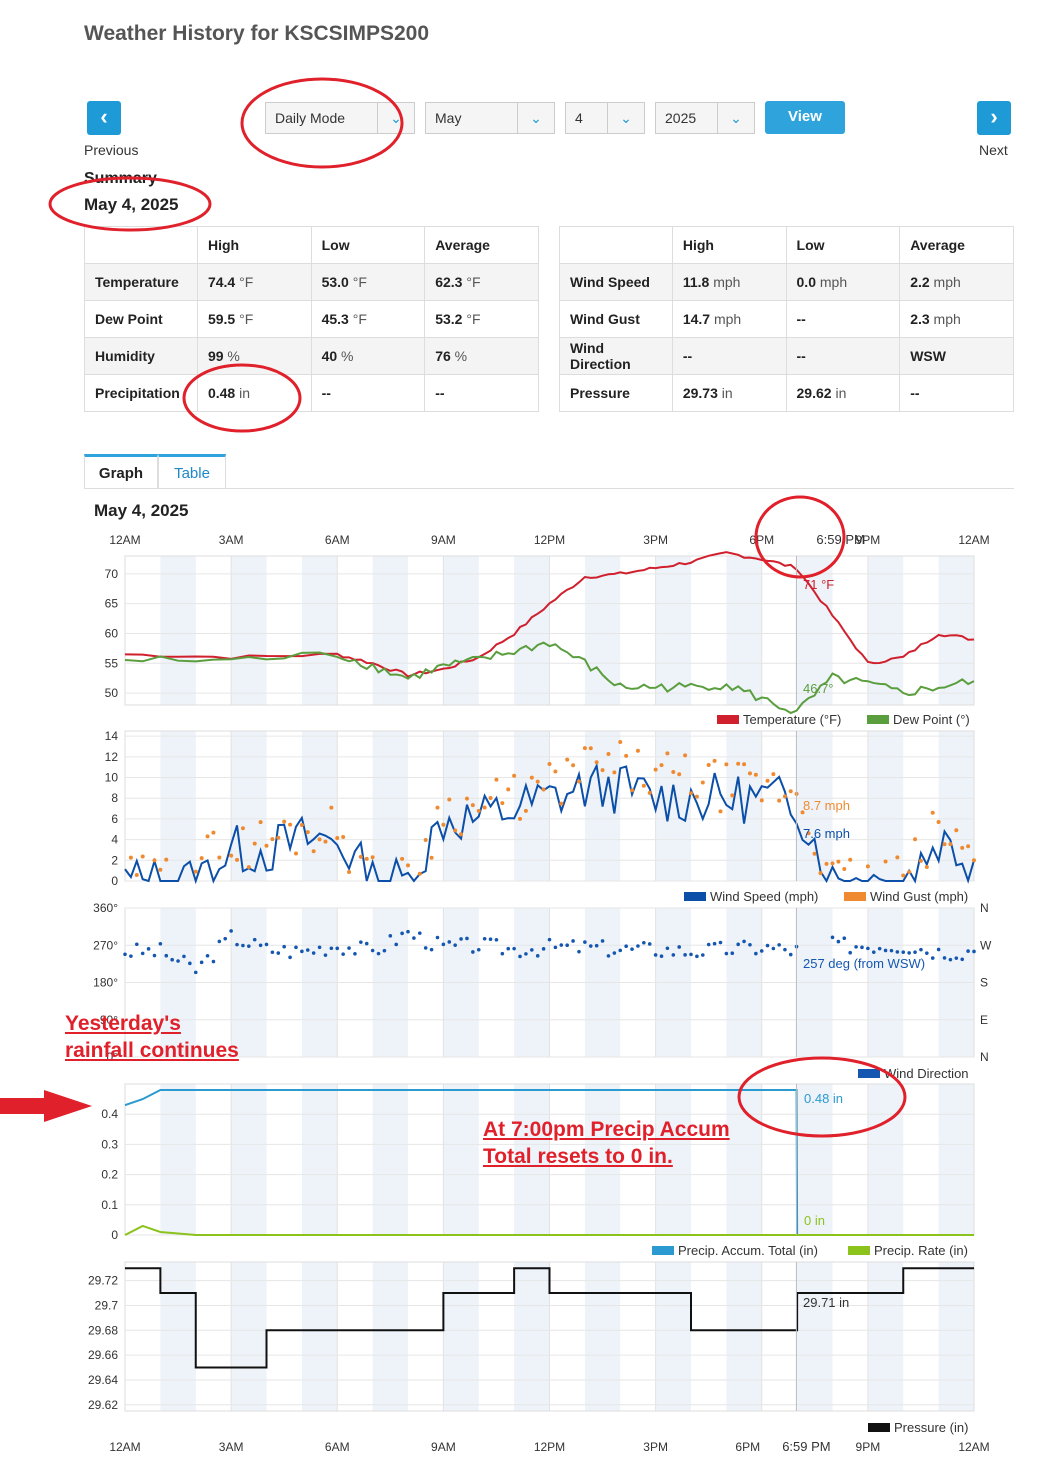 The width and height of the screenshot is (1064, 1469). What do you see at coordinates (121, 471) in the screenshot?
I see `tab-graph: Graph` at bounding box center [121, 471].